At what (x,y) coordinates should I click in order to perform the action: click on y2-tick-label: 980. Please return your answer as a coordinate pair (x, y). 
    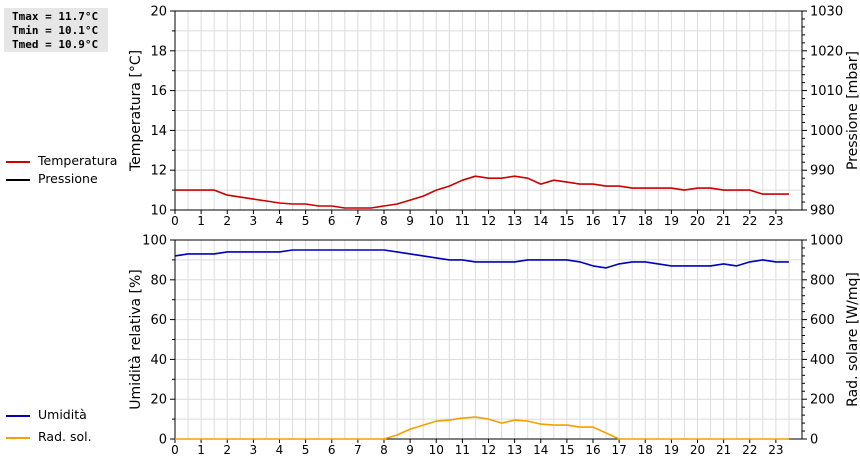
    Looking at the image, I should click on (822, 211).